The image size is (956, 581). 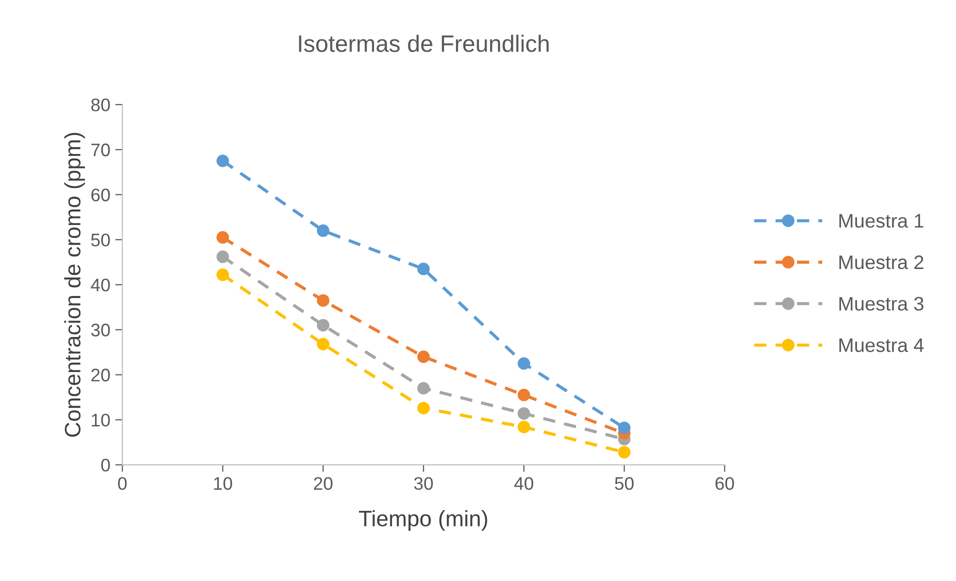 What do you see at coordinates (105, 465) in the screenshot?
I see `y-tick-label: 0` at bounding box center [105, 465].